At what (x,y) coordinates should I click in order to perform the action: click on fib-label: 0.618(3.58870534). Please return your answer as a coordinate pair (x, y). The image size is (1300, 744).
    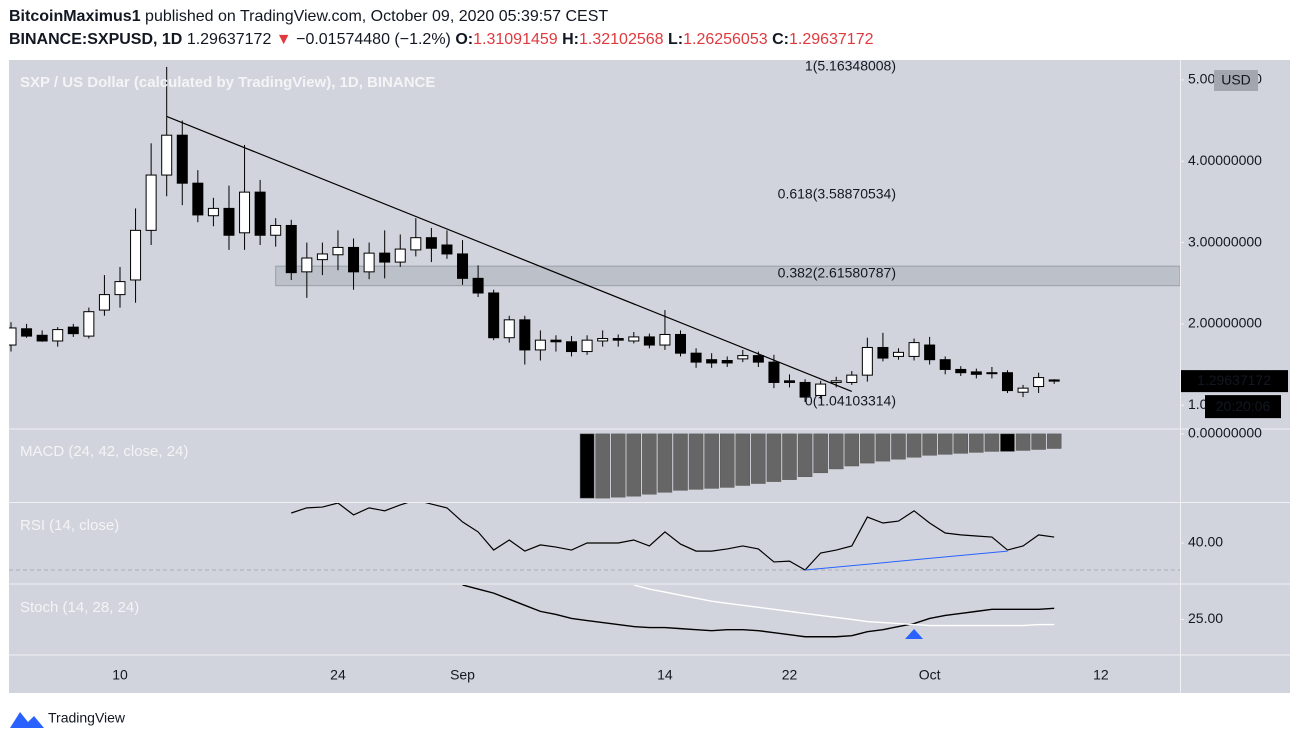
    Looking at the image, I should click on (837, 193).